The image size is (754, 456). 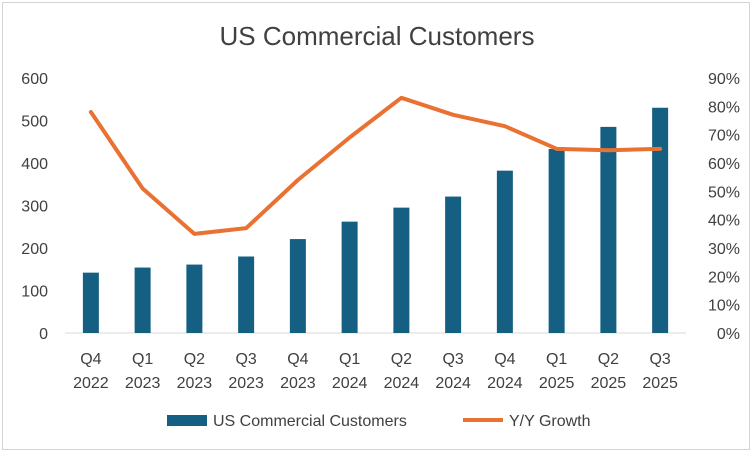 What do you see at coordinates (724, 306) in the screenshot?
I see `y2-tick-label: 10%` at bounding box center [724, 306].